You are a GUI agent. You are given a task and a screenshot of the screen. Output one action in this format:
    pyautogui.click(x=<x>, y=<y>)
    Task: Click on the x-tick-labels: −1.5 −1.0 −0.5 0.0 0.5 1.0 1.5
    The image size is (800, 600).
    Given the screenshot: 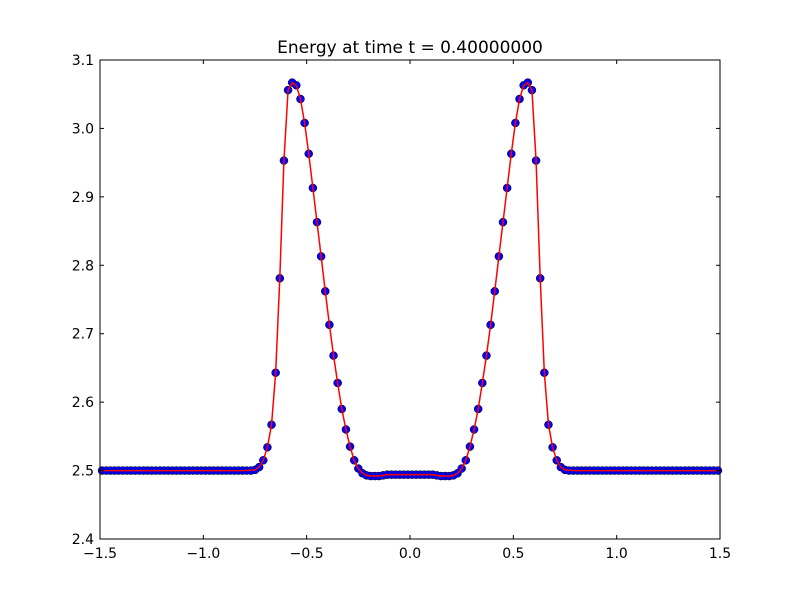 What is the action you would take?
    pyautogui.click(x=407, y=554)
    